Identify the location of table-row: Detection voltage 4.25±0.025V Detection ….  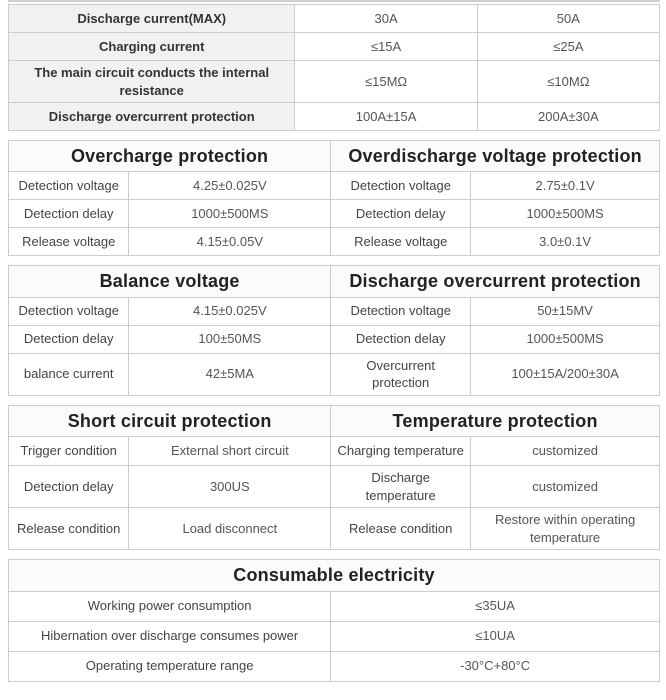
(333, 186).